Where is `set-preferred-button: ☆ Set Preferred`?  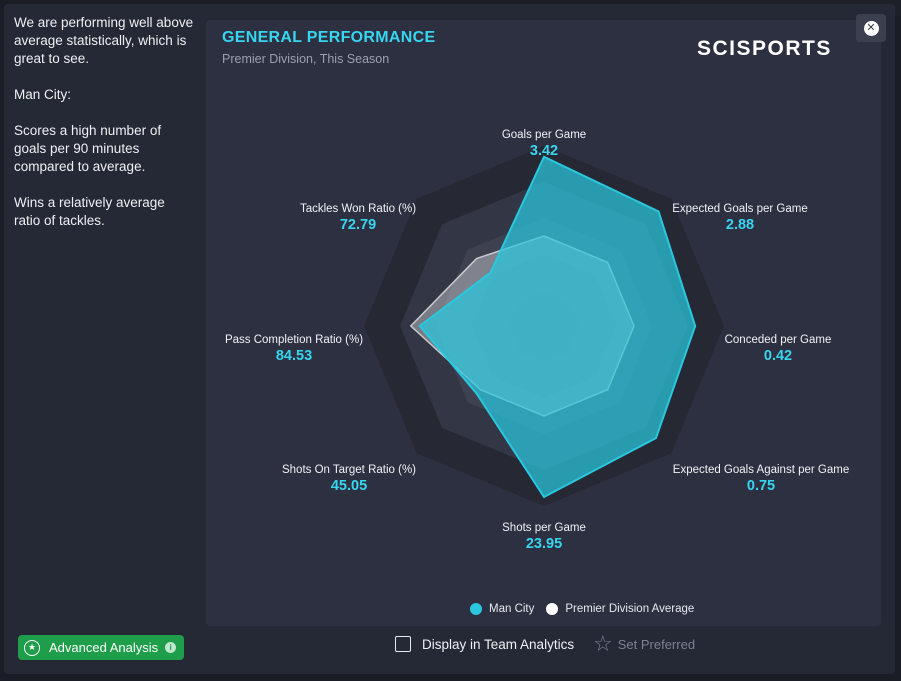
set-preferred-button: ☆ Set Preferred is located at coordinates (644, 643).